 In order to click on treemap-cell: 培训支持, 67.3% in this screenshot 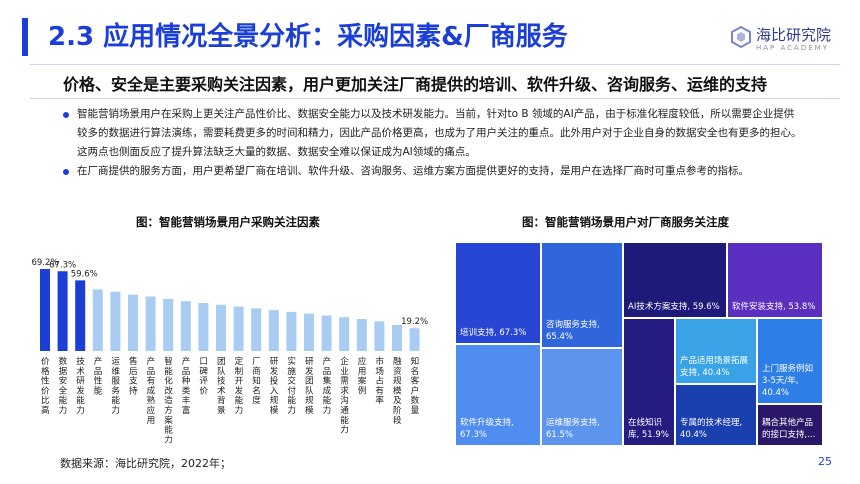, I will do `click(498, 293)`.